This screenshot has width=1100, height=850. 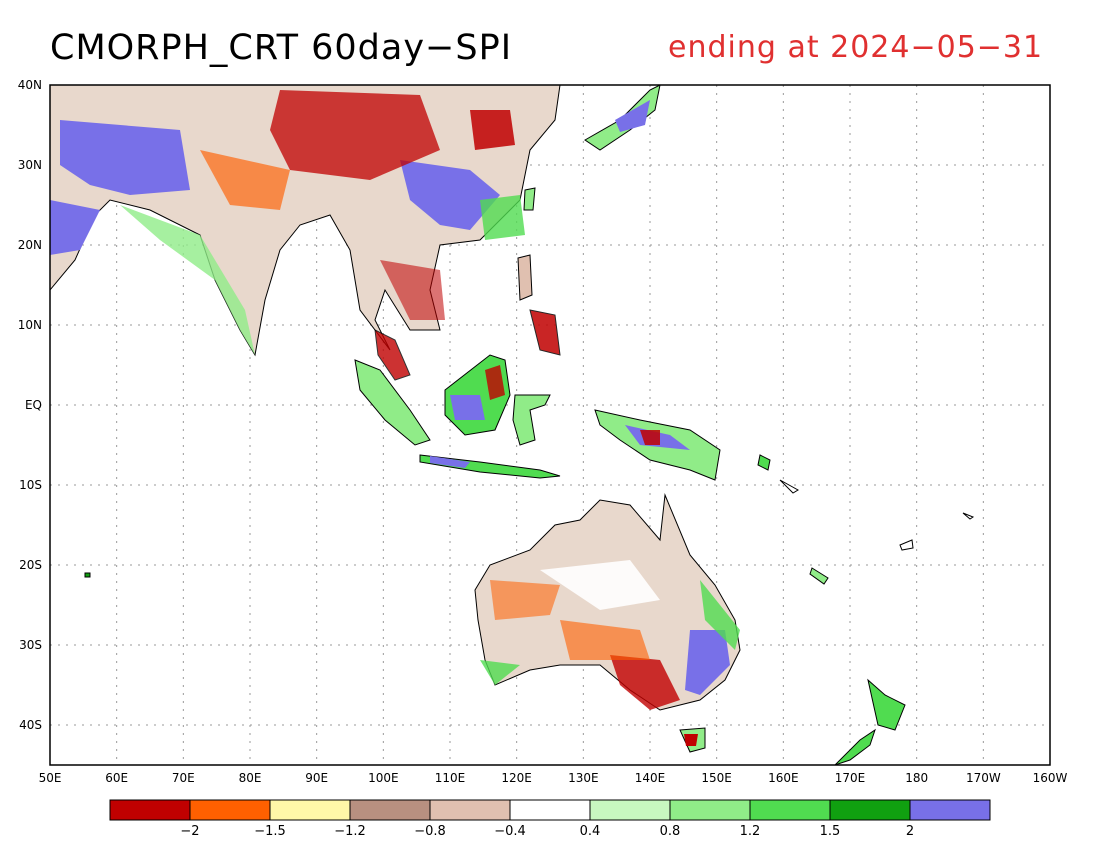 I want to click on longitude-label: 50E, so click(x=50, y=778).